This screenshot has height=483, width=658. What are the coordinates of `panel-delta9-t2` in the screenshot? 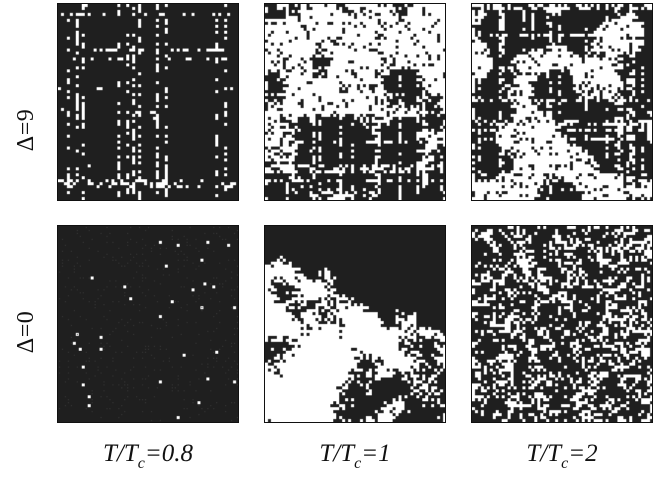 It's located at (562, 102).